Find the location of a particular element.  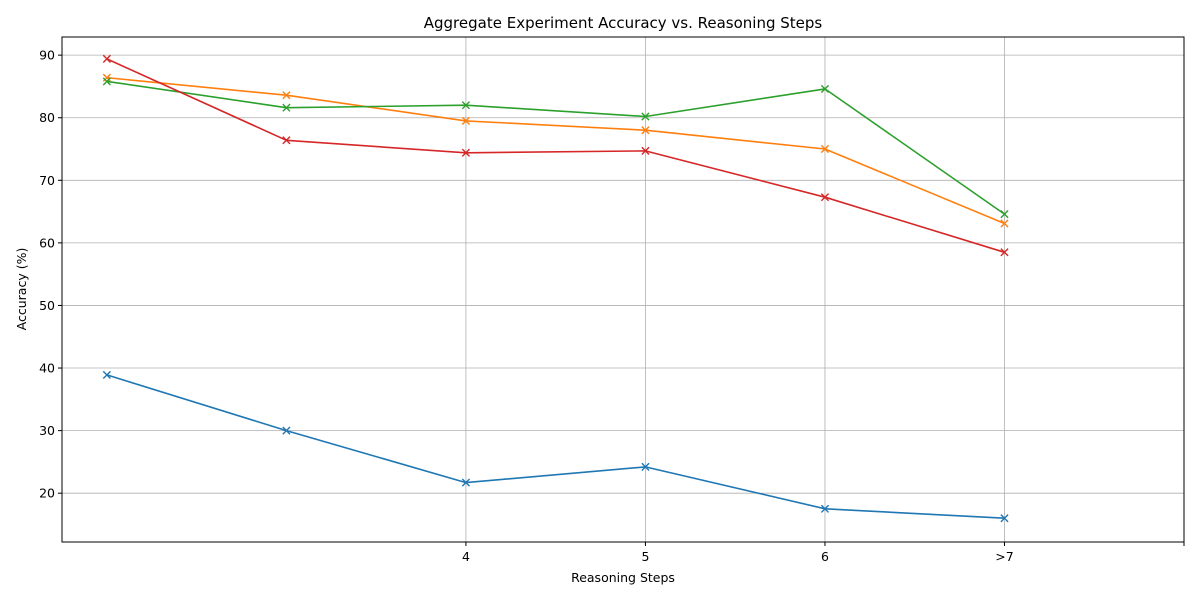

y-tick-label: 60 is located at coordinates (47, 242).